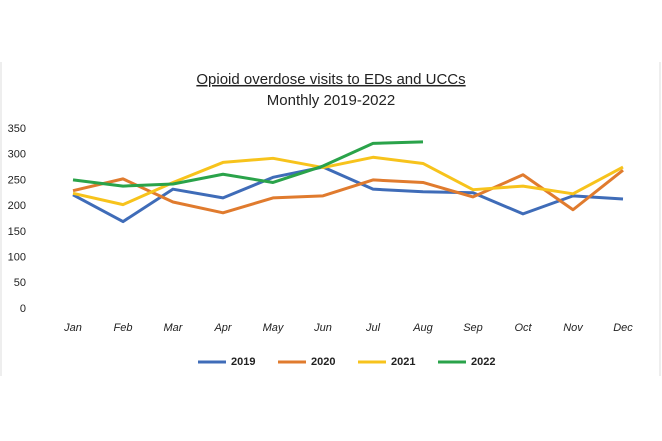 This screenshot has width=662, height=441. What do you see at coordinates (72, 328) in the screenshot?
I see `x-tick-label: Jan` at bounding box center [72, 328].